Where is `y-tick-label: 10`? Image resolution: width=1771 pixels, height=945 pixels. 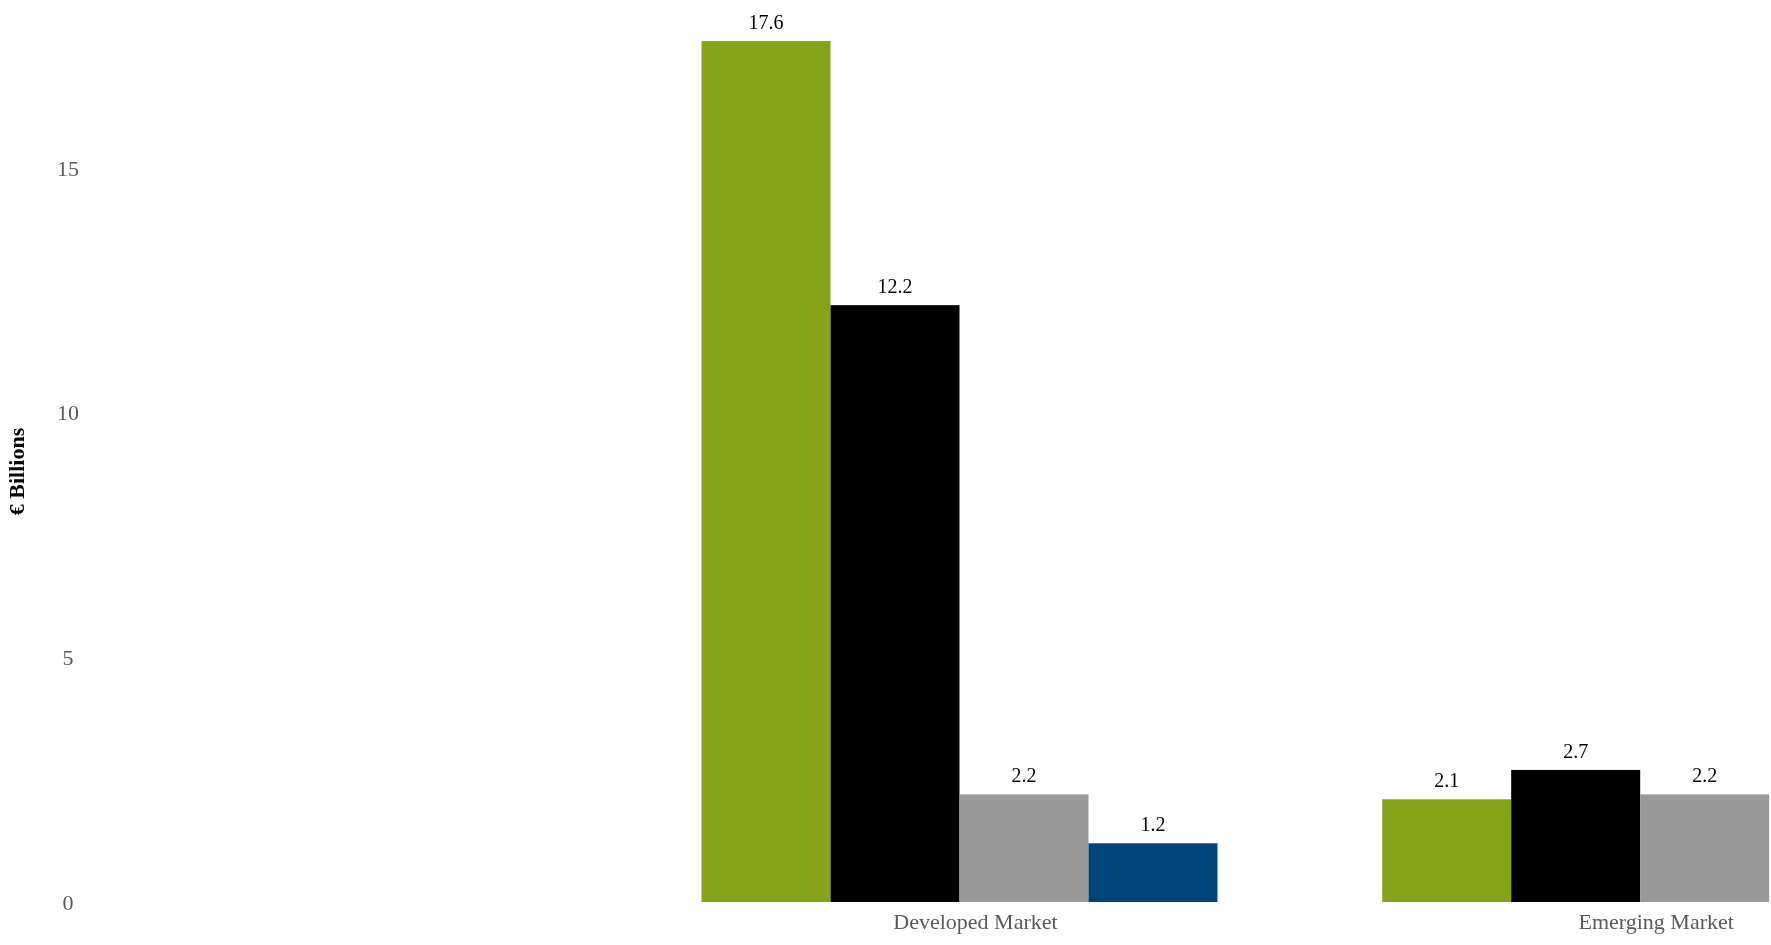
y-tick-label: 10 is located at coordinates (68, 413).